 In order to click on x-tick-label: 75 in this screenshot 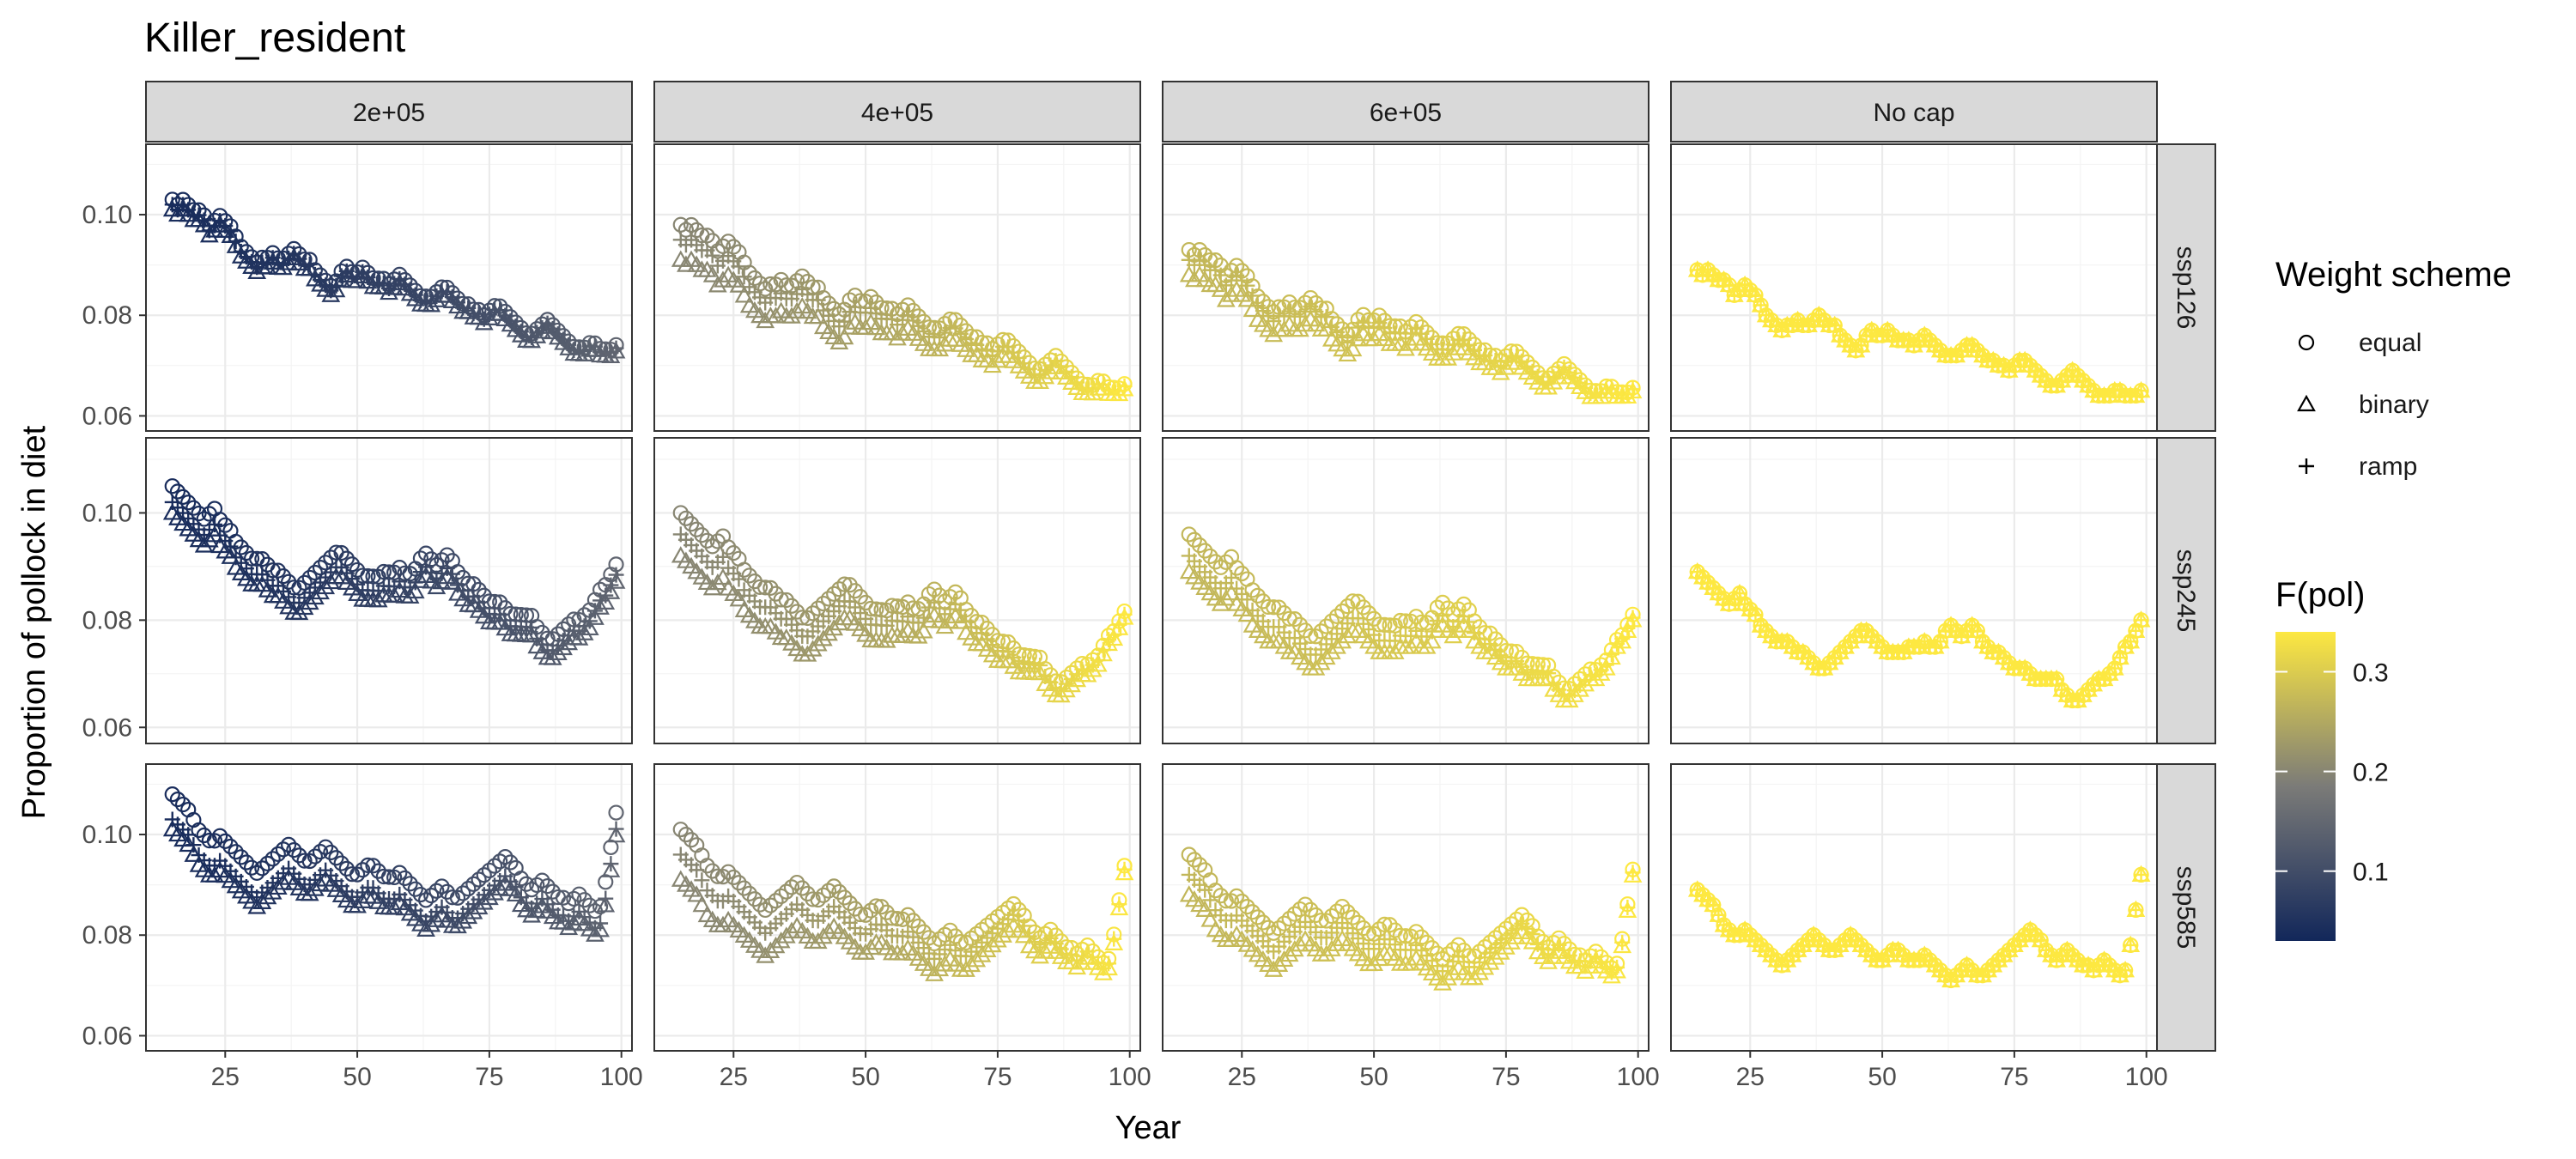, I will do `click(1506, 1077)`.